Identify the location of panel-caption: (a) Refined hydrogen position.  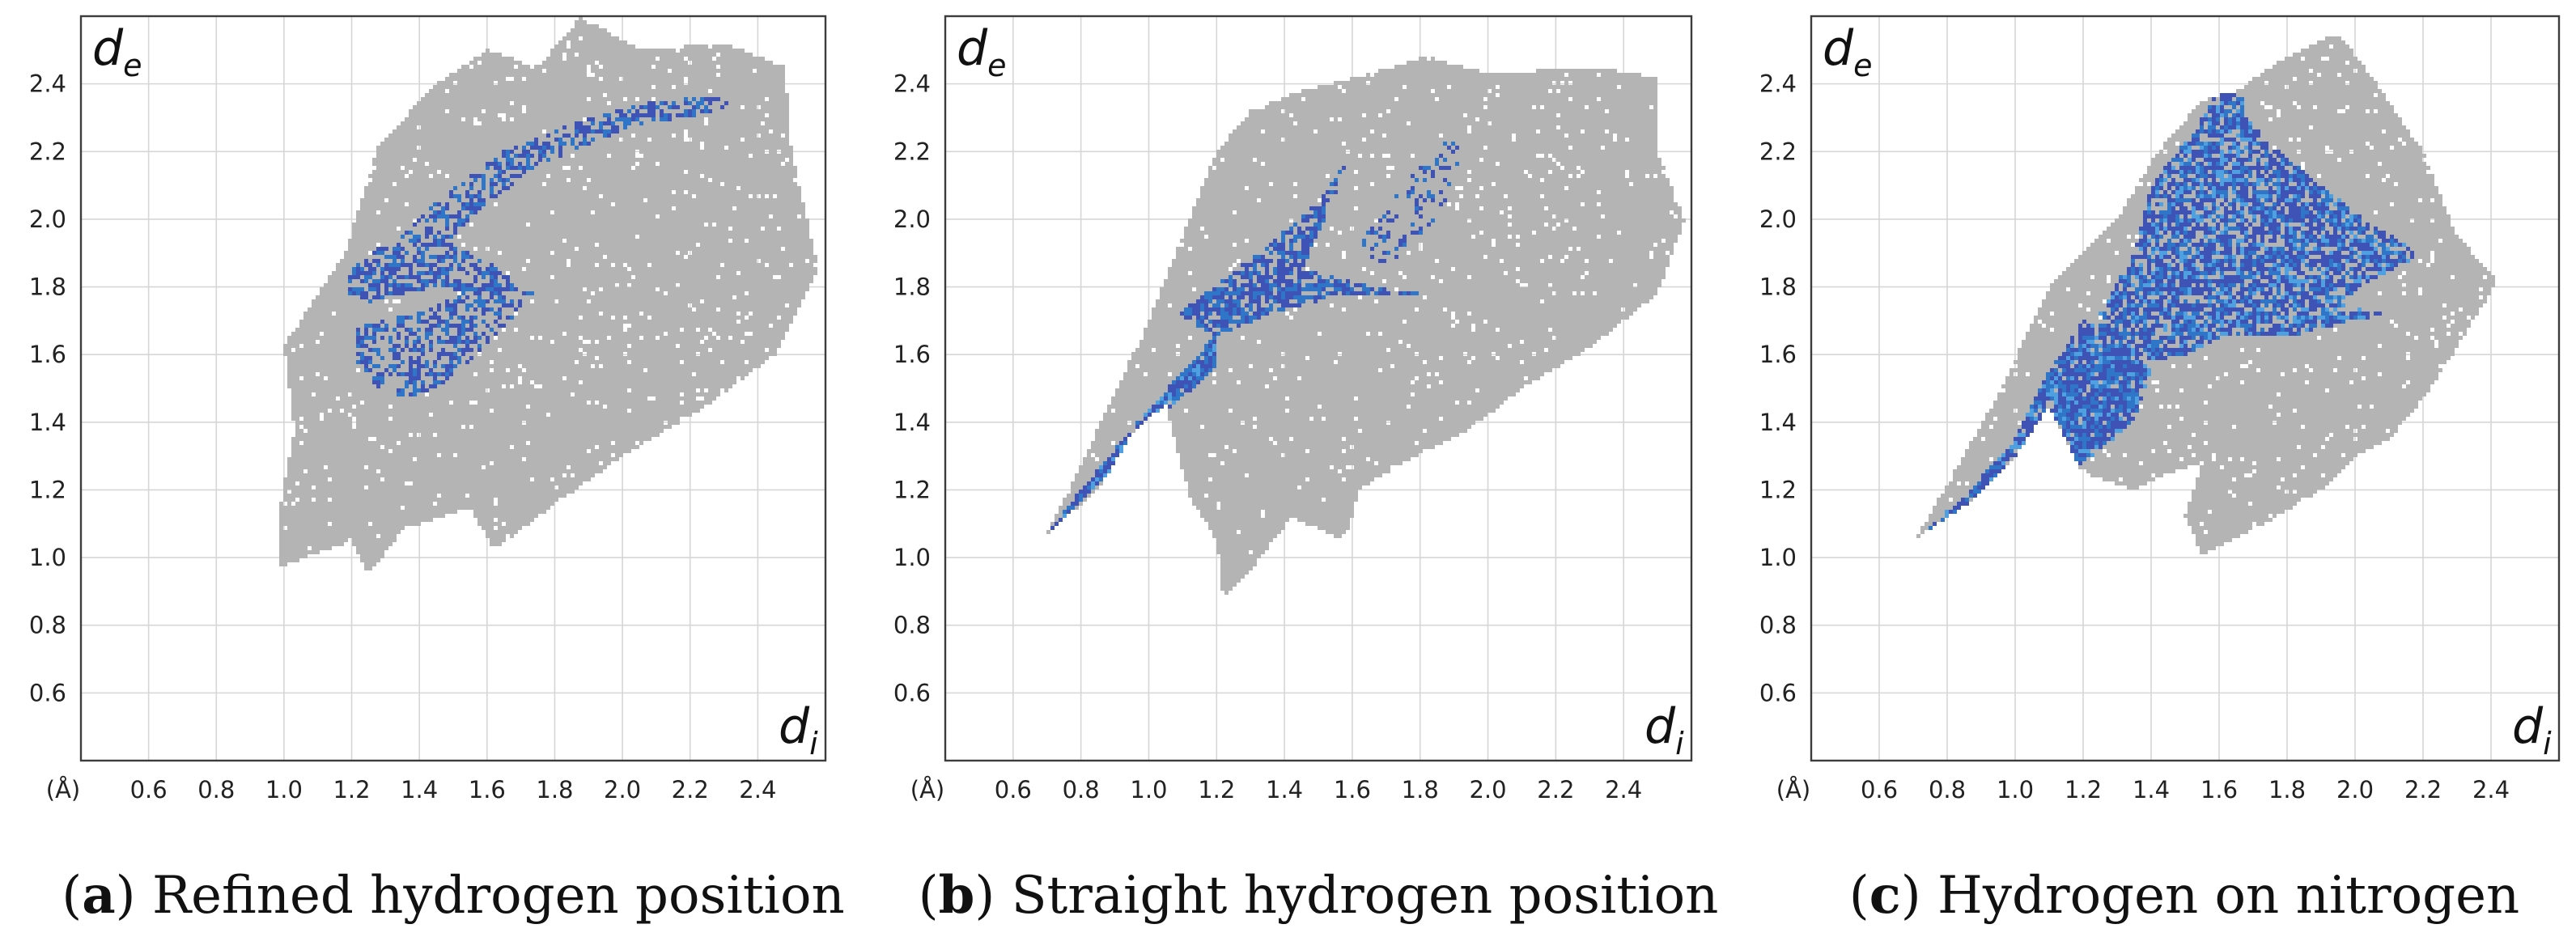
(453, 896).